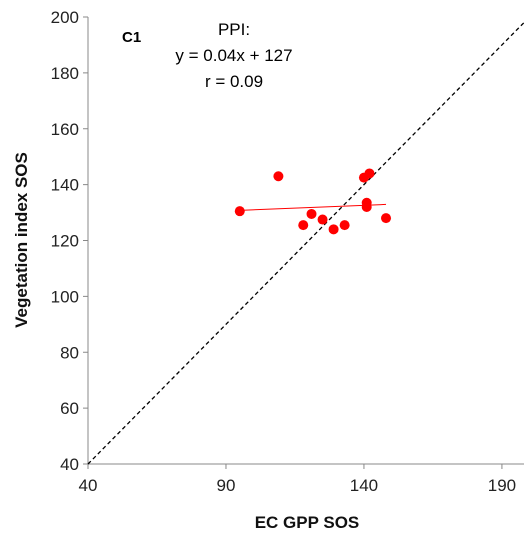 The height and width of the screenshot is (537, 526). What do you see at coordinates (65, 185) in the screenshot?
I see `y-tick-label: 140` at bounding box center [65, 185].